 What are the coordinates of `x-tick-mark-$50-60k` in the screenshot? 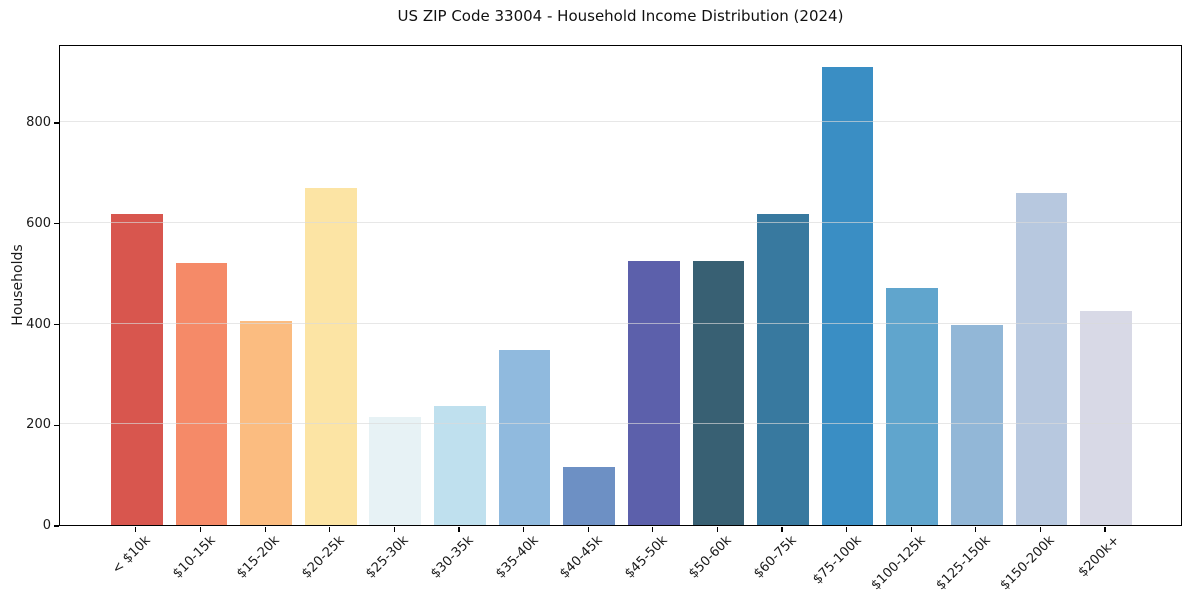 It's located at (717, 529).